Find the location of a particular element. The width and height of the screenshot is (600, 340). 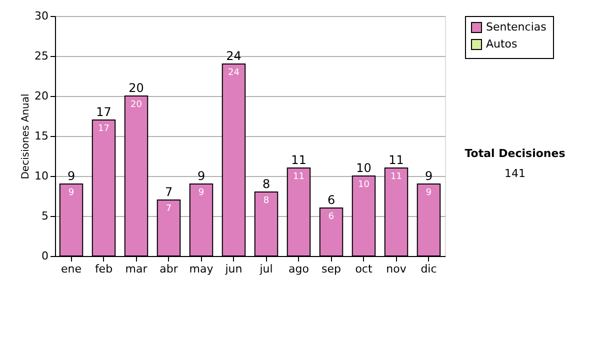

x-tick-label: mar is located at coordinates (136, 269).